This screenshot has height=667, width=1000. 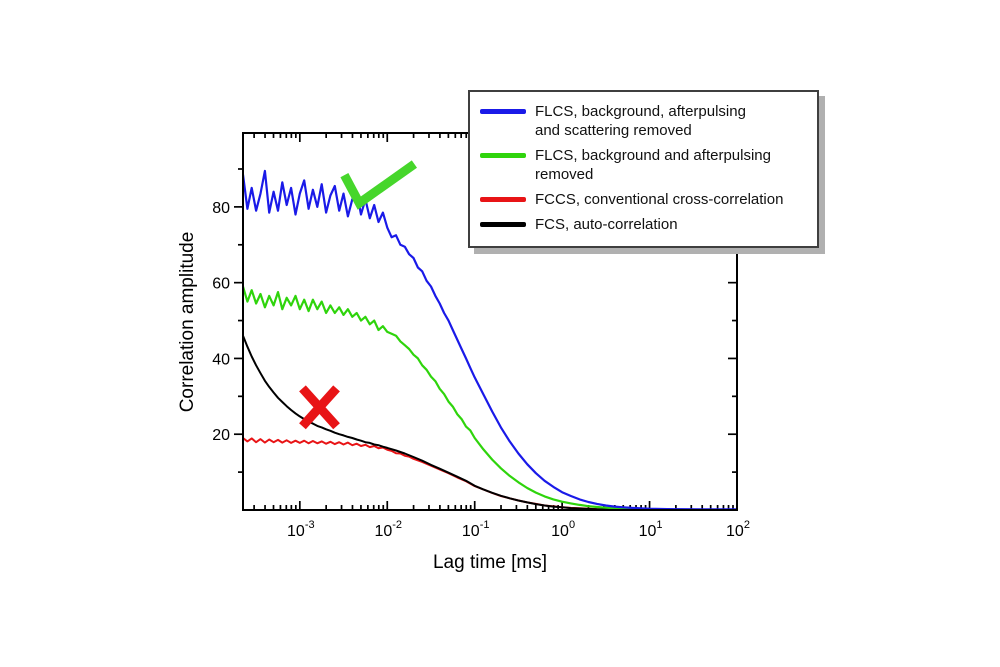 What do you see at coordinates (221, 284) in the screenshot?
I see `y-tick-label: 60` at bounding box center [221, 284].